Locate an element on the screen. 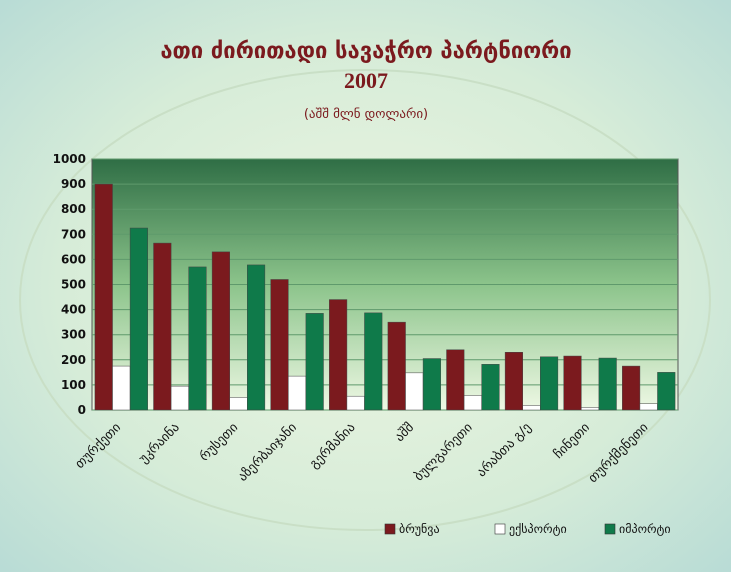 The width and height of the screenshot is (731, 576). y-tick-label: 500 is located at coordinates (73, 285).